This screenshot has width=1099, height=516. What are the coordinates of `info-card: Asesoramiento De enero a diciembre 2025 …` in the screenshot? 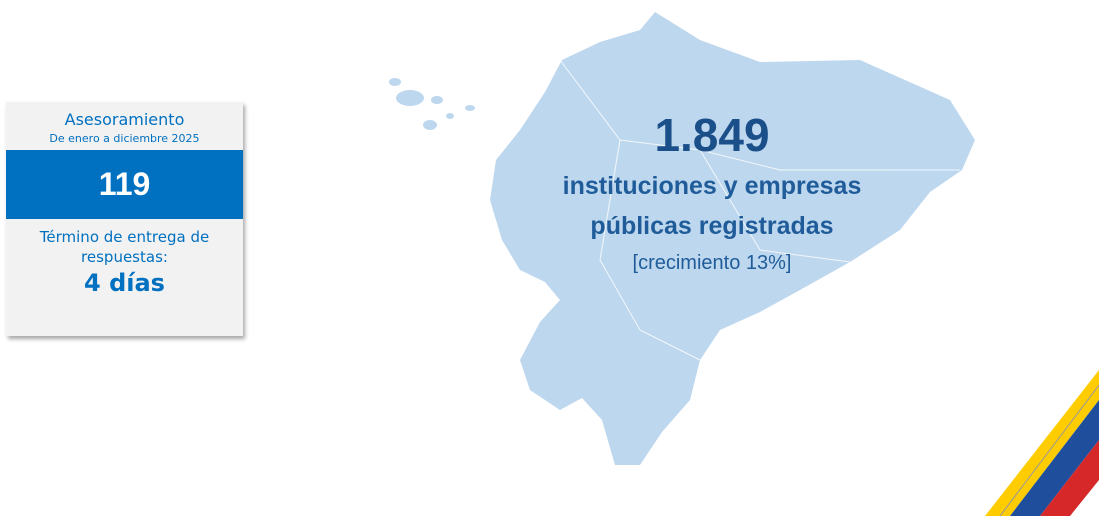 It's located at (124, 219).